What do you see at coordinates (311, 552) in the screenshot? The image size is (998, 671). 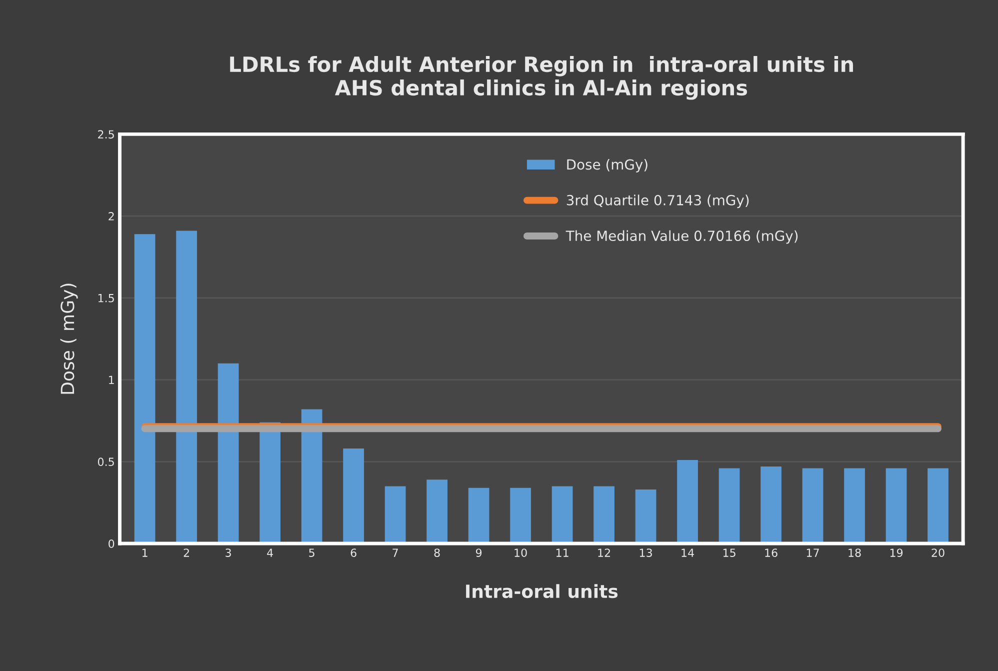 I see `x-tick-label: 5` at bounding box center [311, 552].